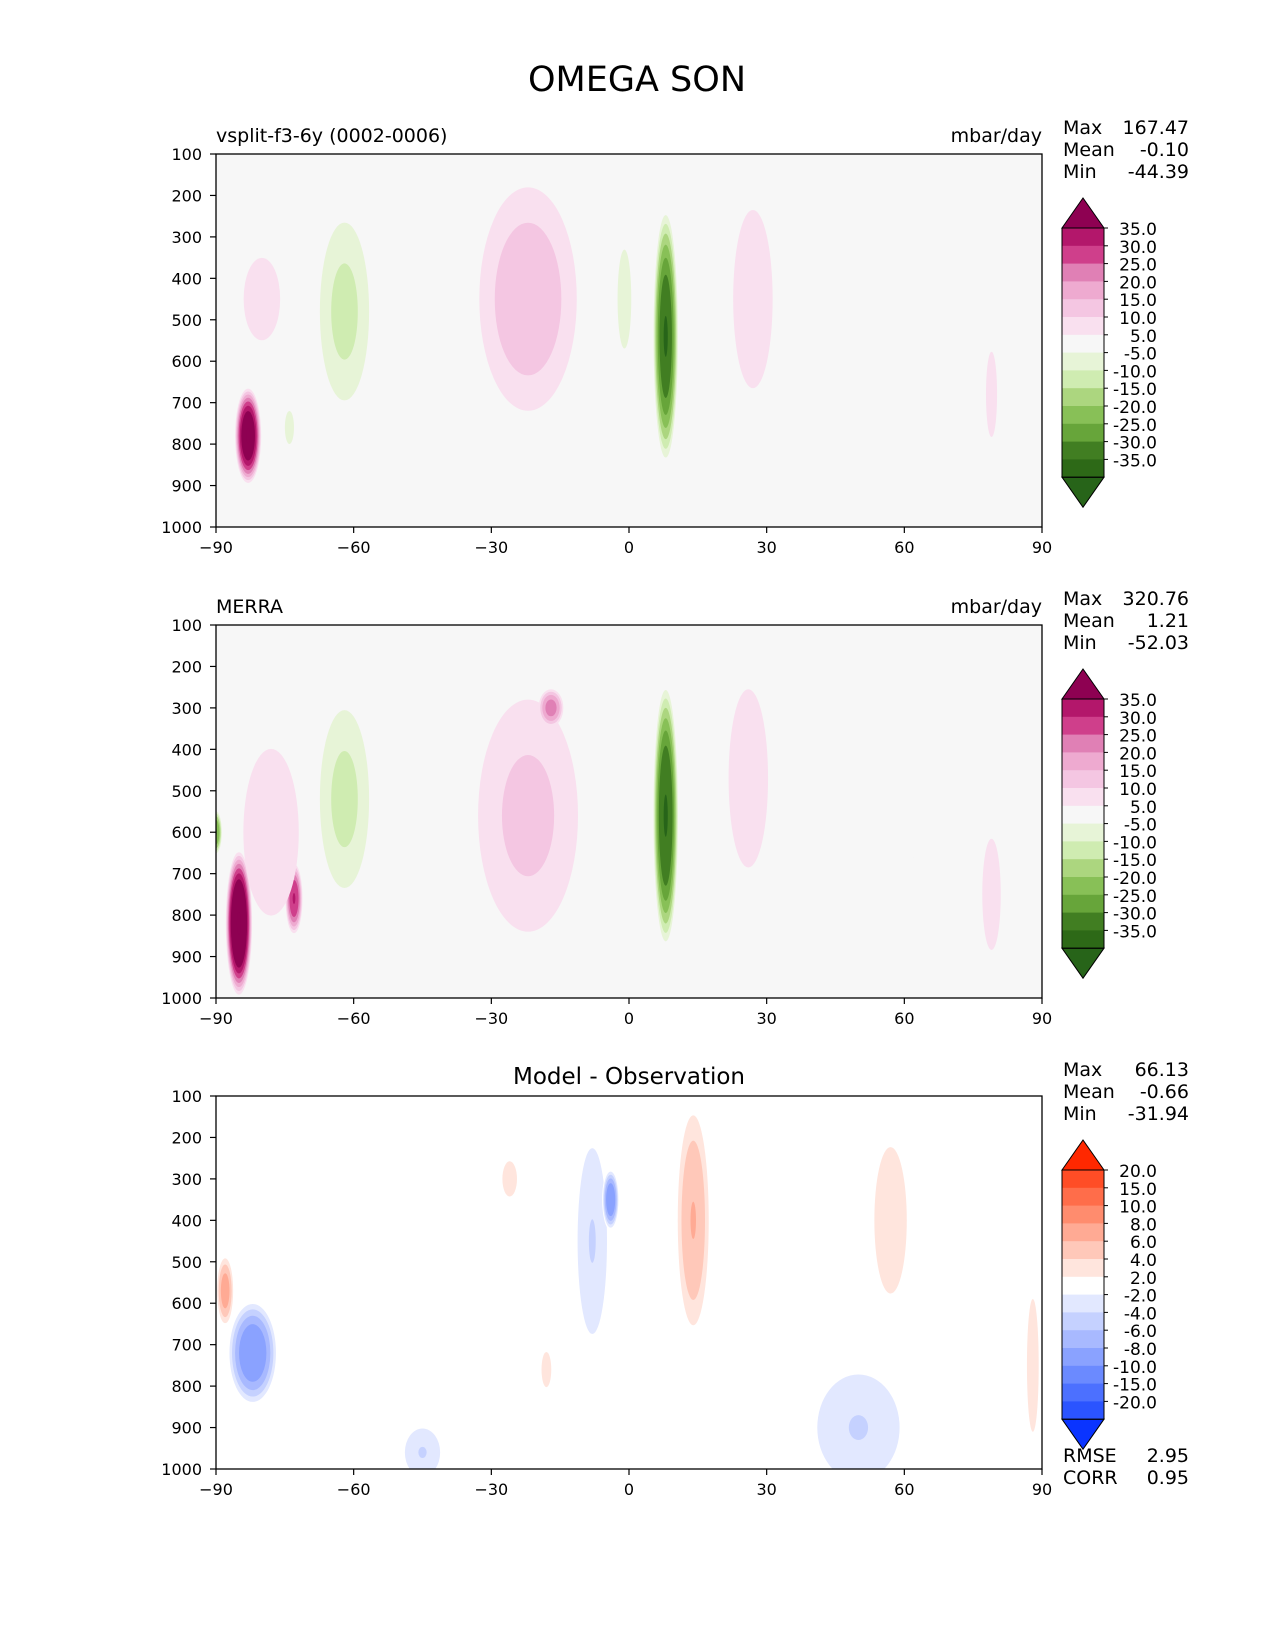  I want to click on colorbar-label: 20.0, so click(1138, 1172).